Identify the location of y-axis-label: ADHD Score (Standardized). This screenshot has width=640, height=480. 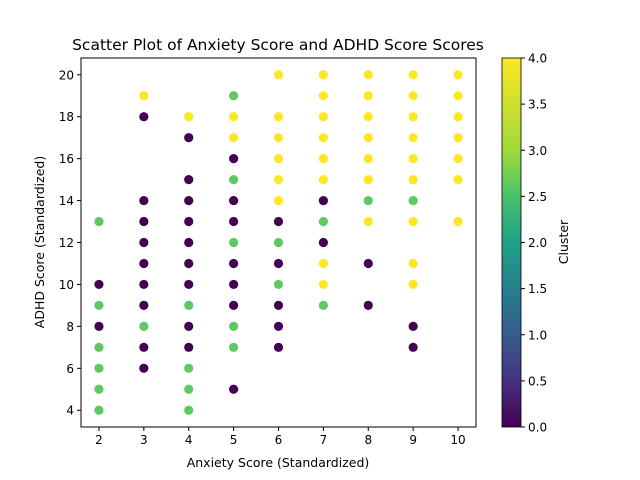
(39, 242).